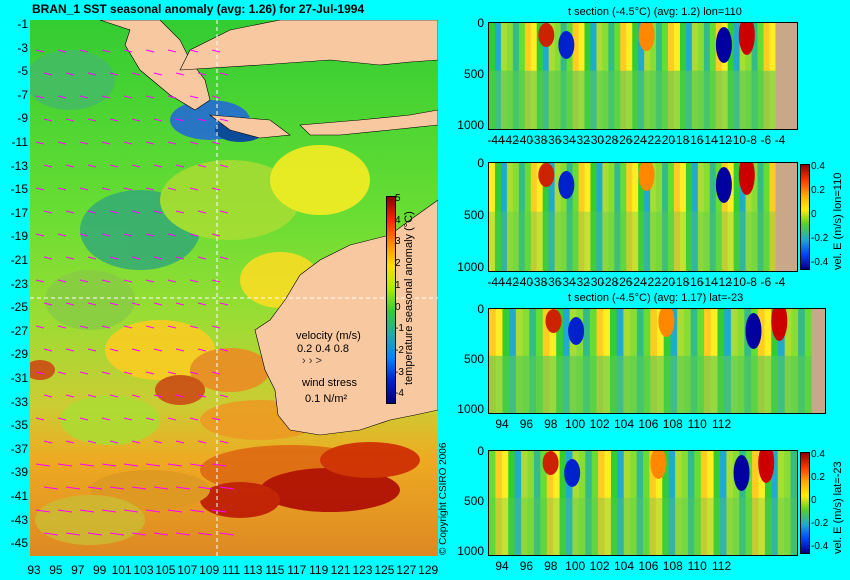  Describe the element at coordinates (766, 140) in the screenshot. I see `section-x-tick: -6` at that location.